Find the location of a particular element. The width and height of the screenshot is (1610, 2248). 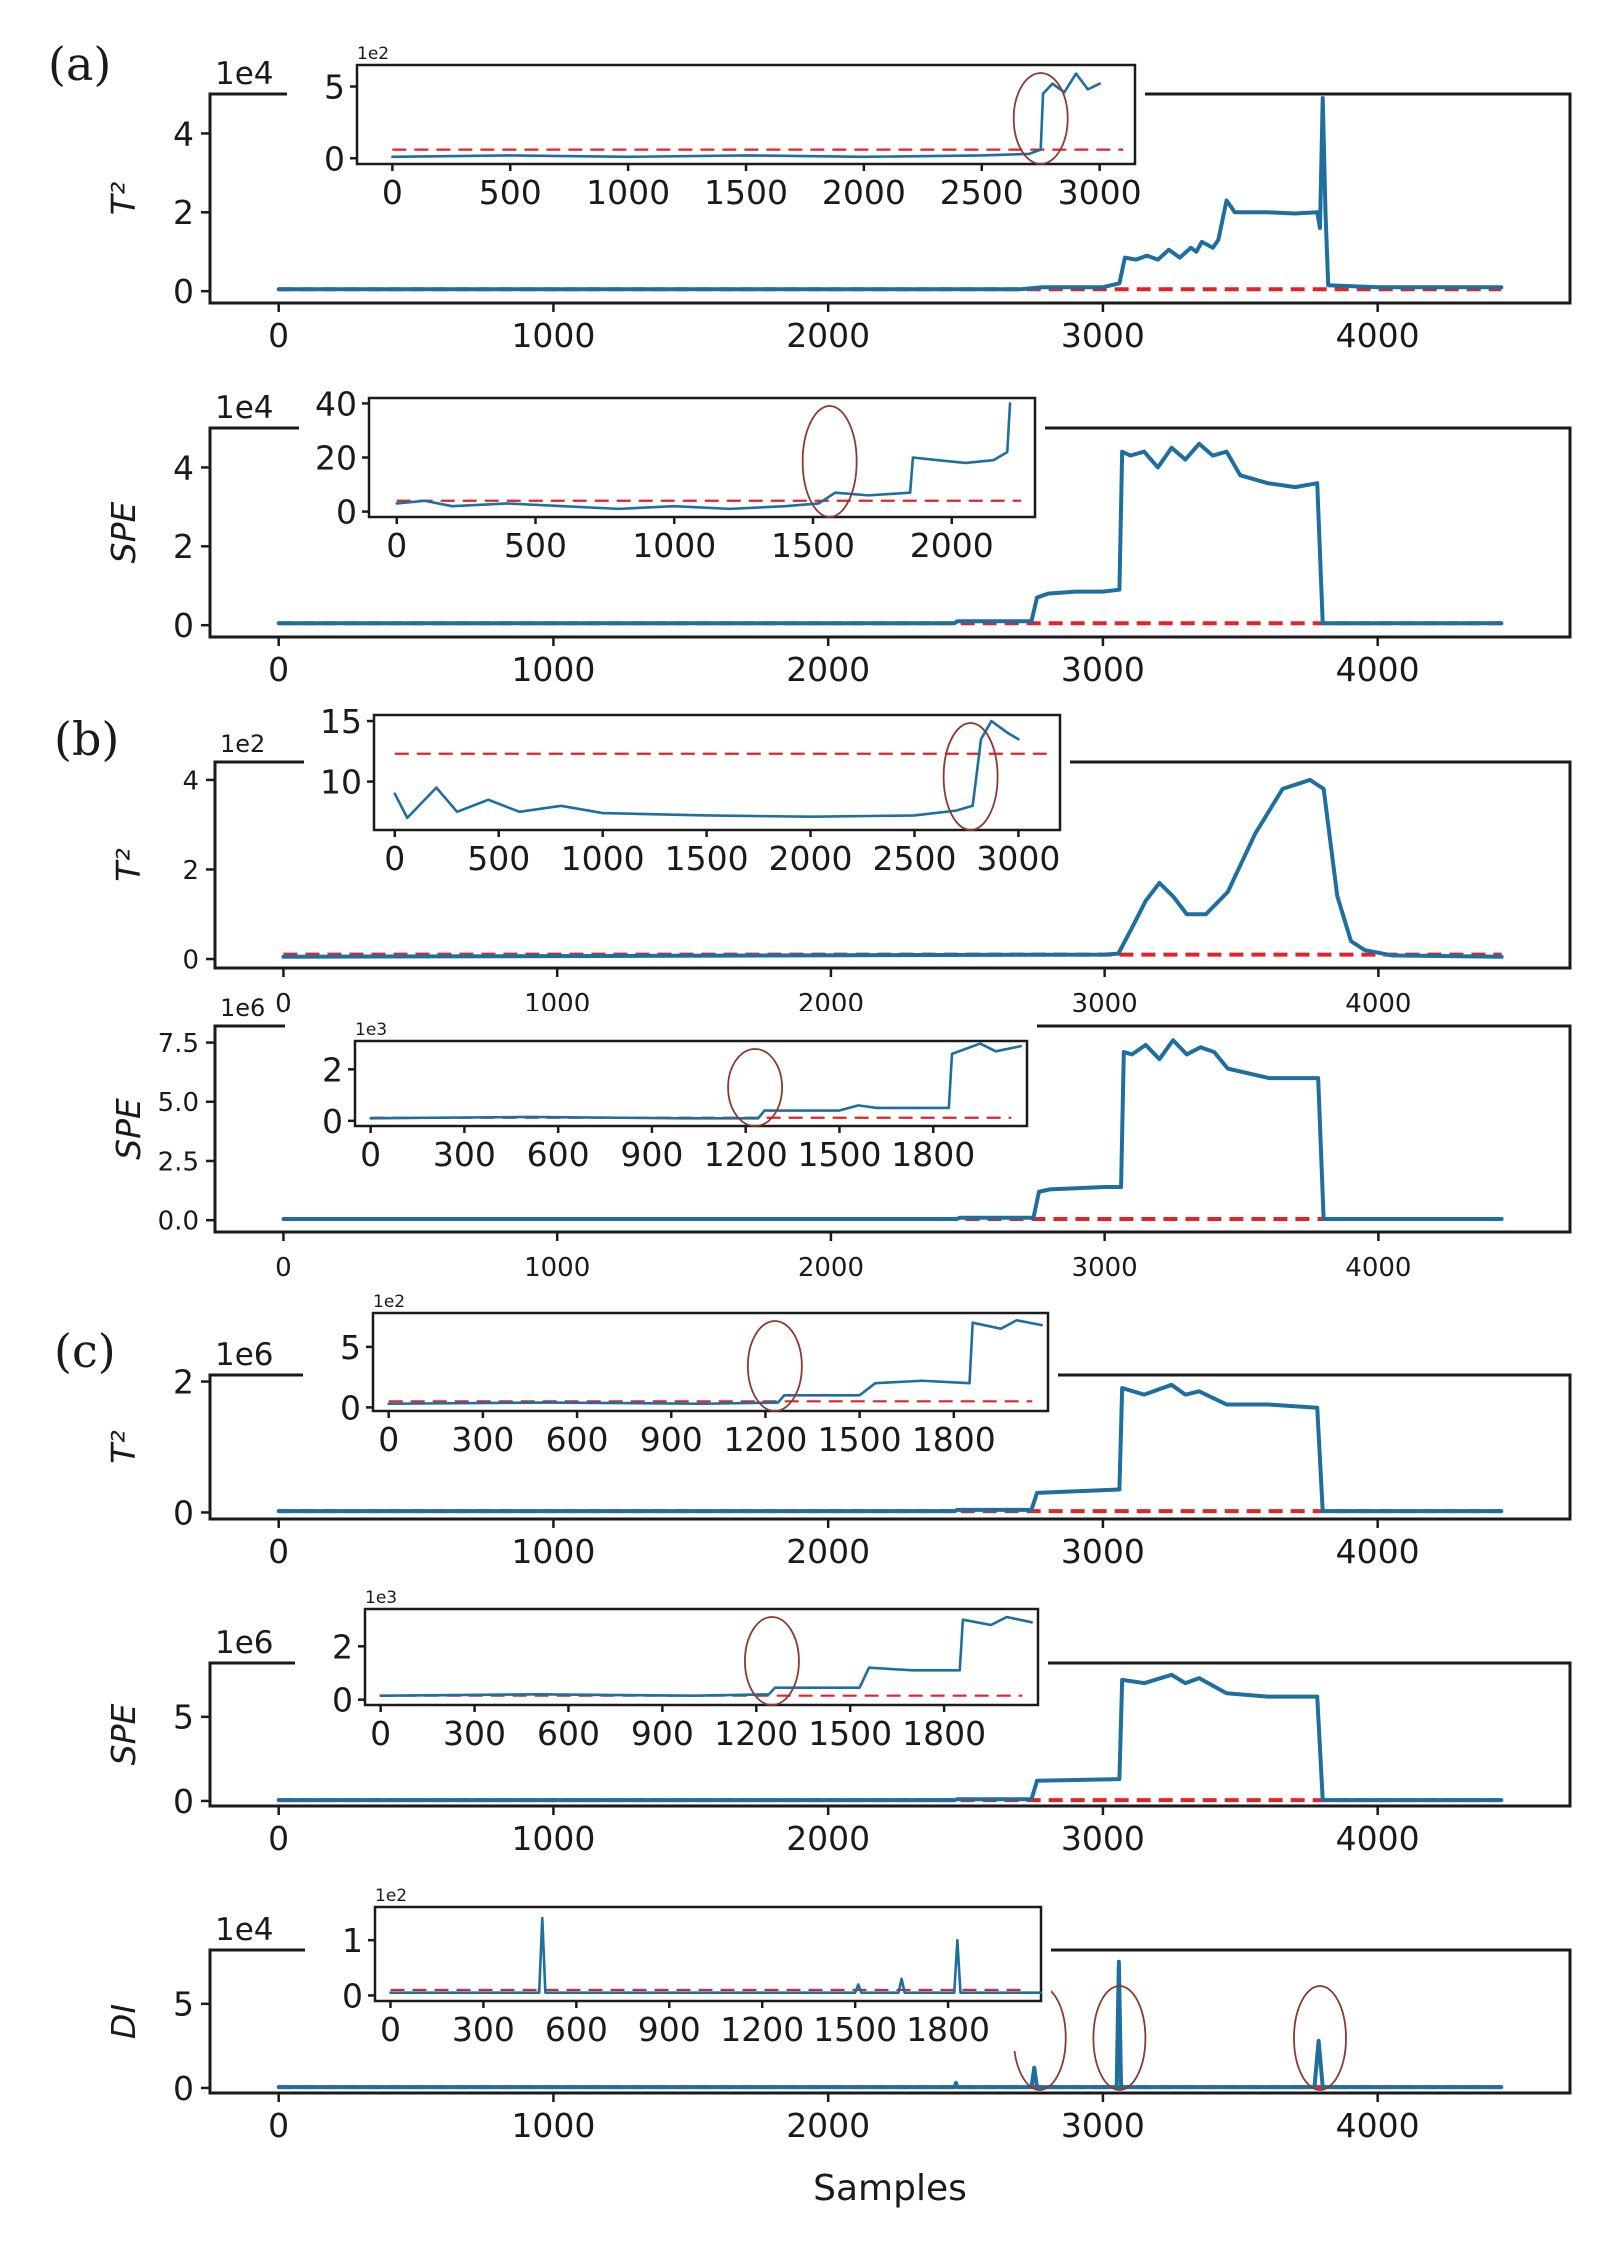

inset-plot: 0 300 600 900 1200 1500 1800 0 5 1e2 is located at coordinates (680, 1372).